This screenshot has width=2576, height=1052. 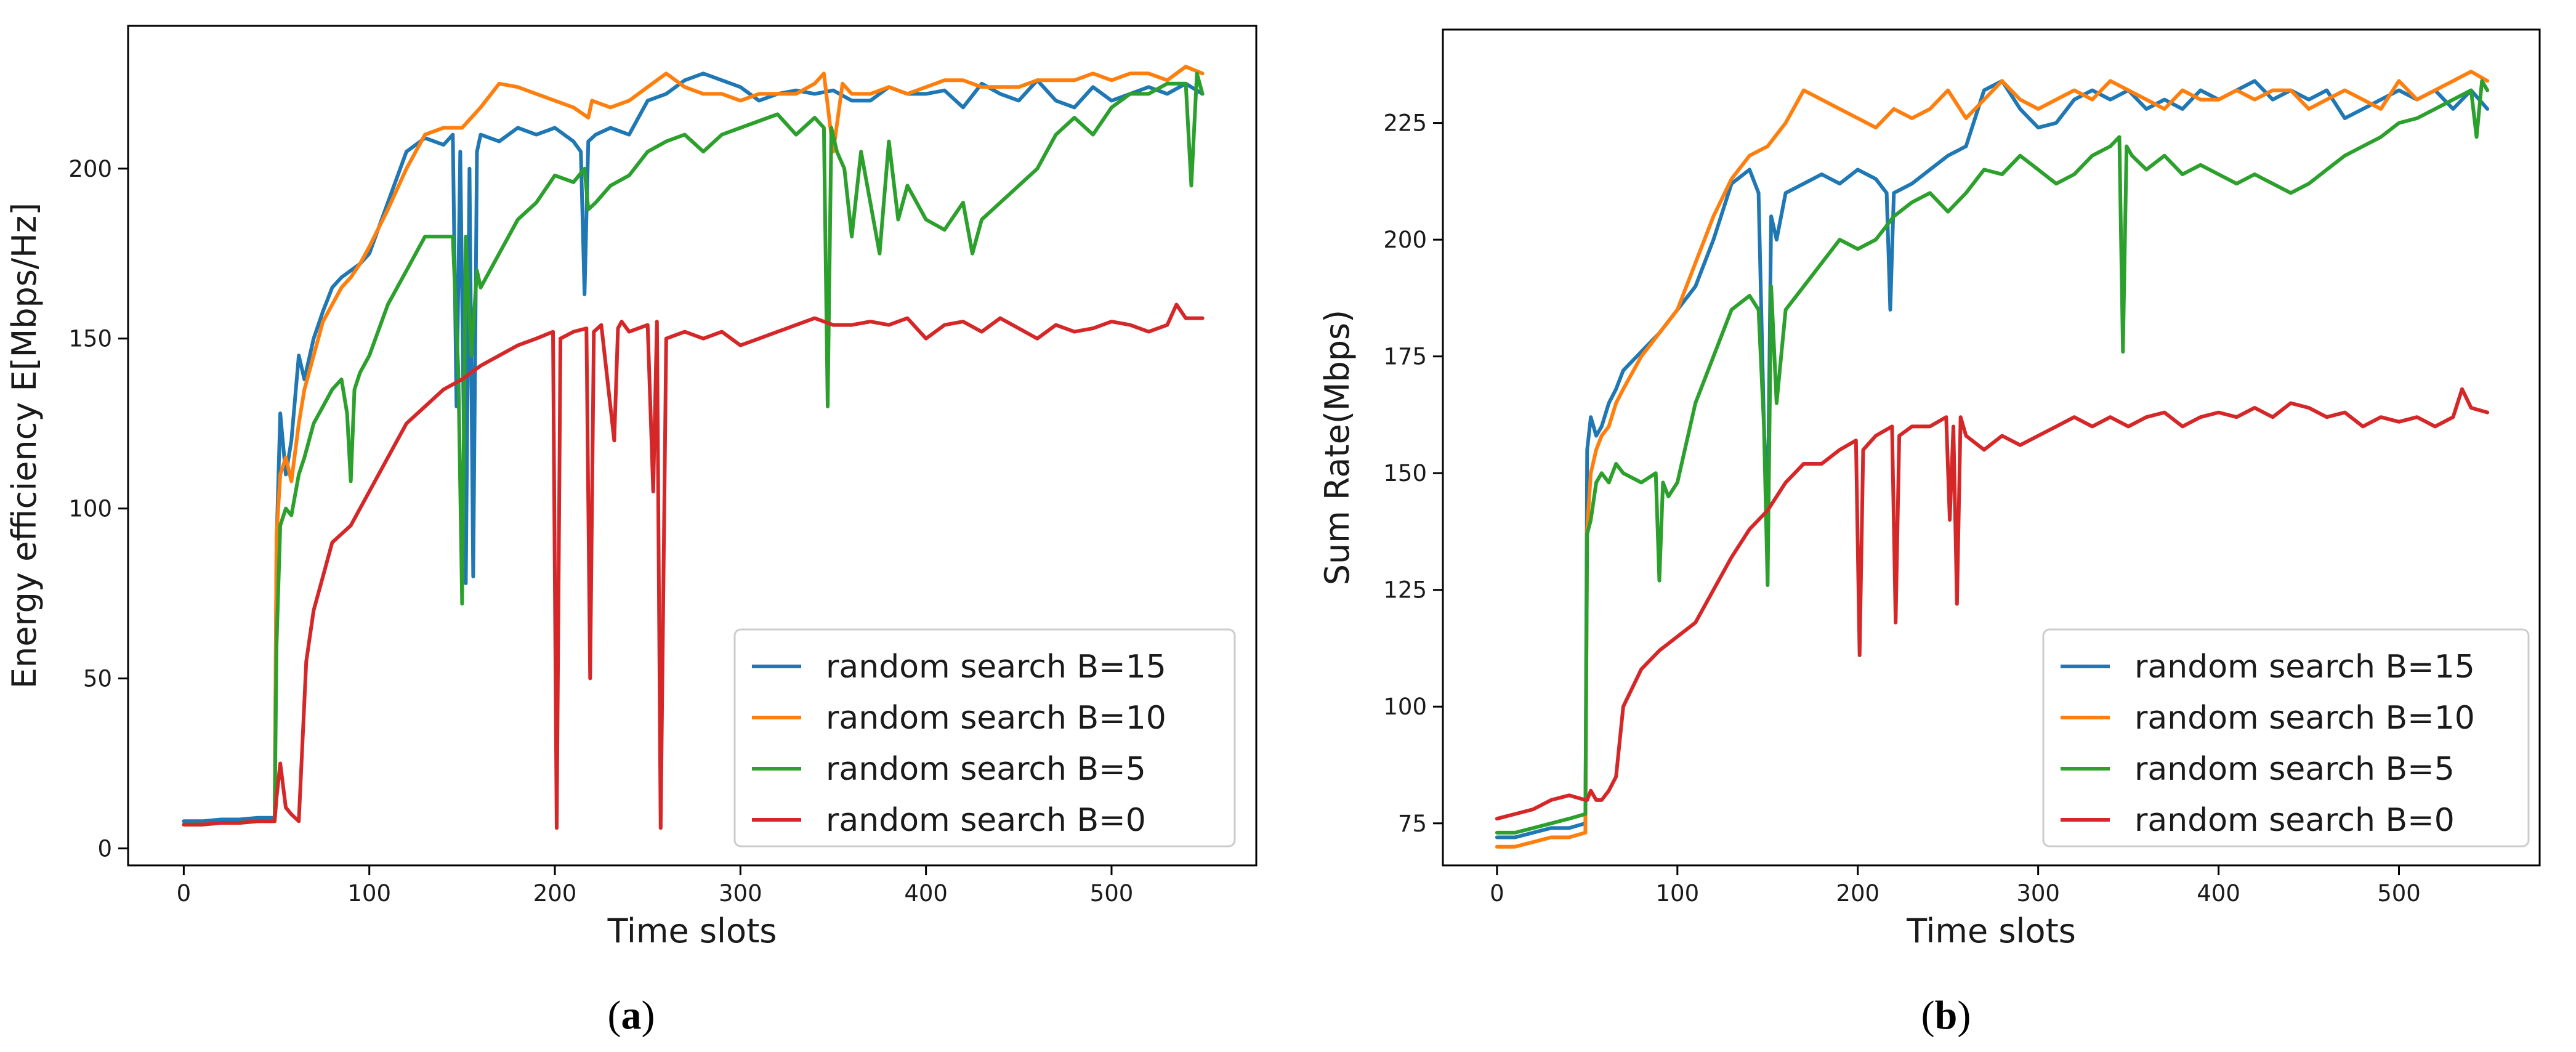 I want to click on panel-caption: (b), so click(x=1946, y=1015).